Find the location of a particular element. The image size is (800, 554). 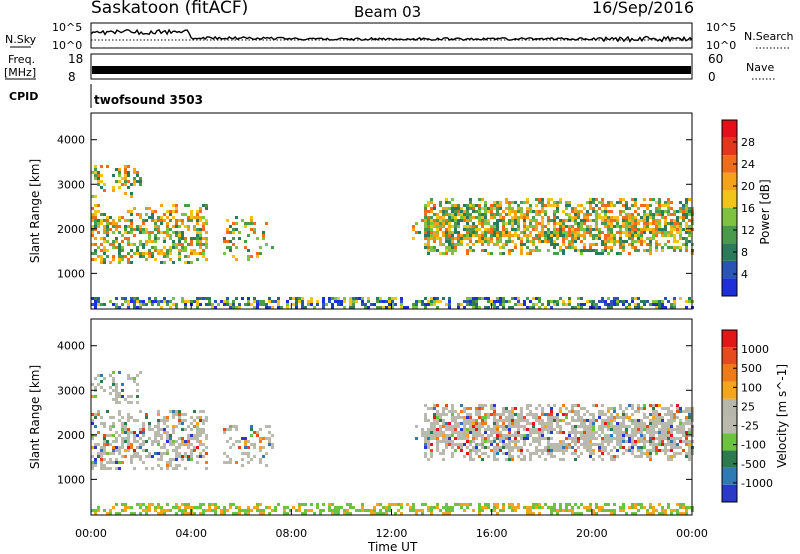

colorbar-tick-label: 20 is located at coordinates (748, 186).